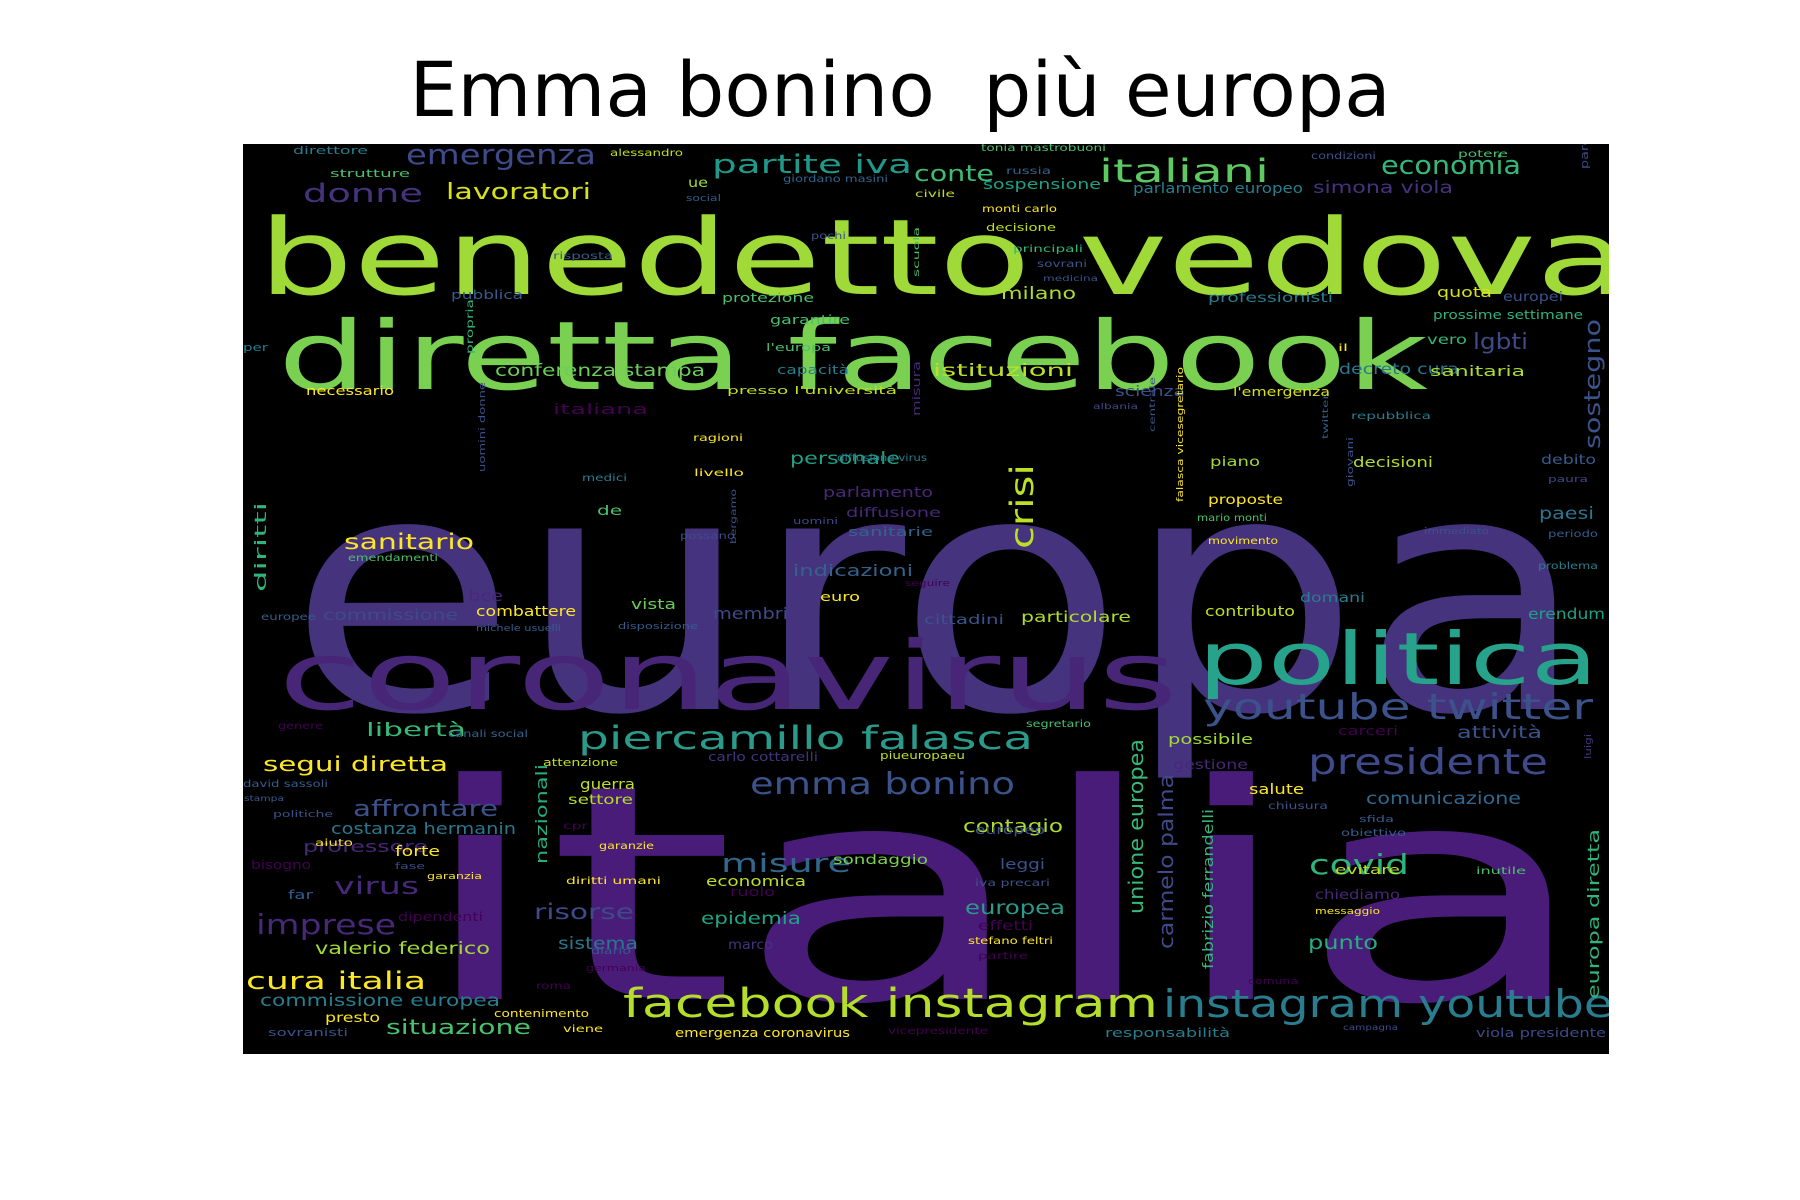 The height and width of the screenshot is (1200, 1800). I want to click on cloud-word: donne, so click(363, 194).